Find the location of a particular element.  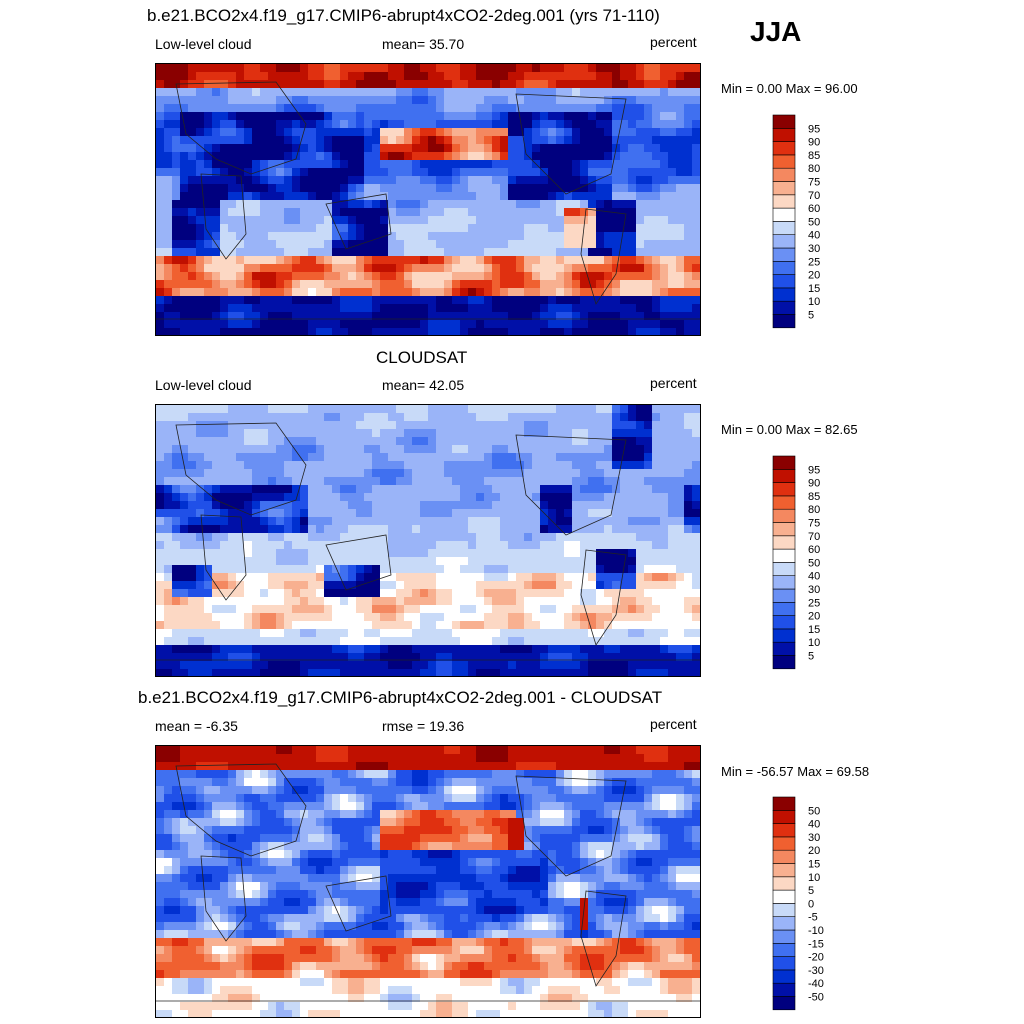

panel-2-map is located at coordinates (428, 540).